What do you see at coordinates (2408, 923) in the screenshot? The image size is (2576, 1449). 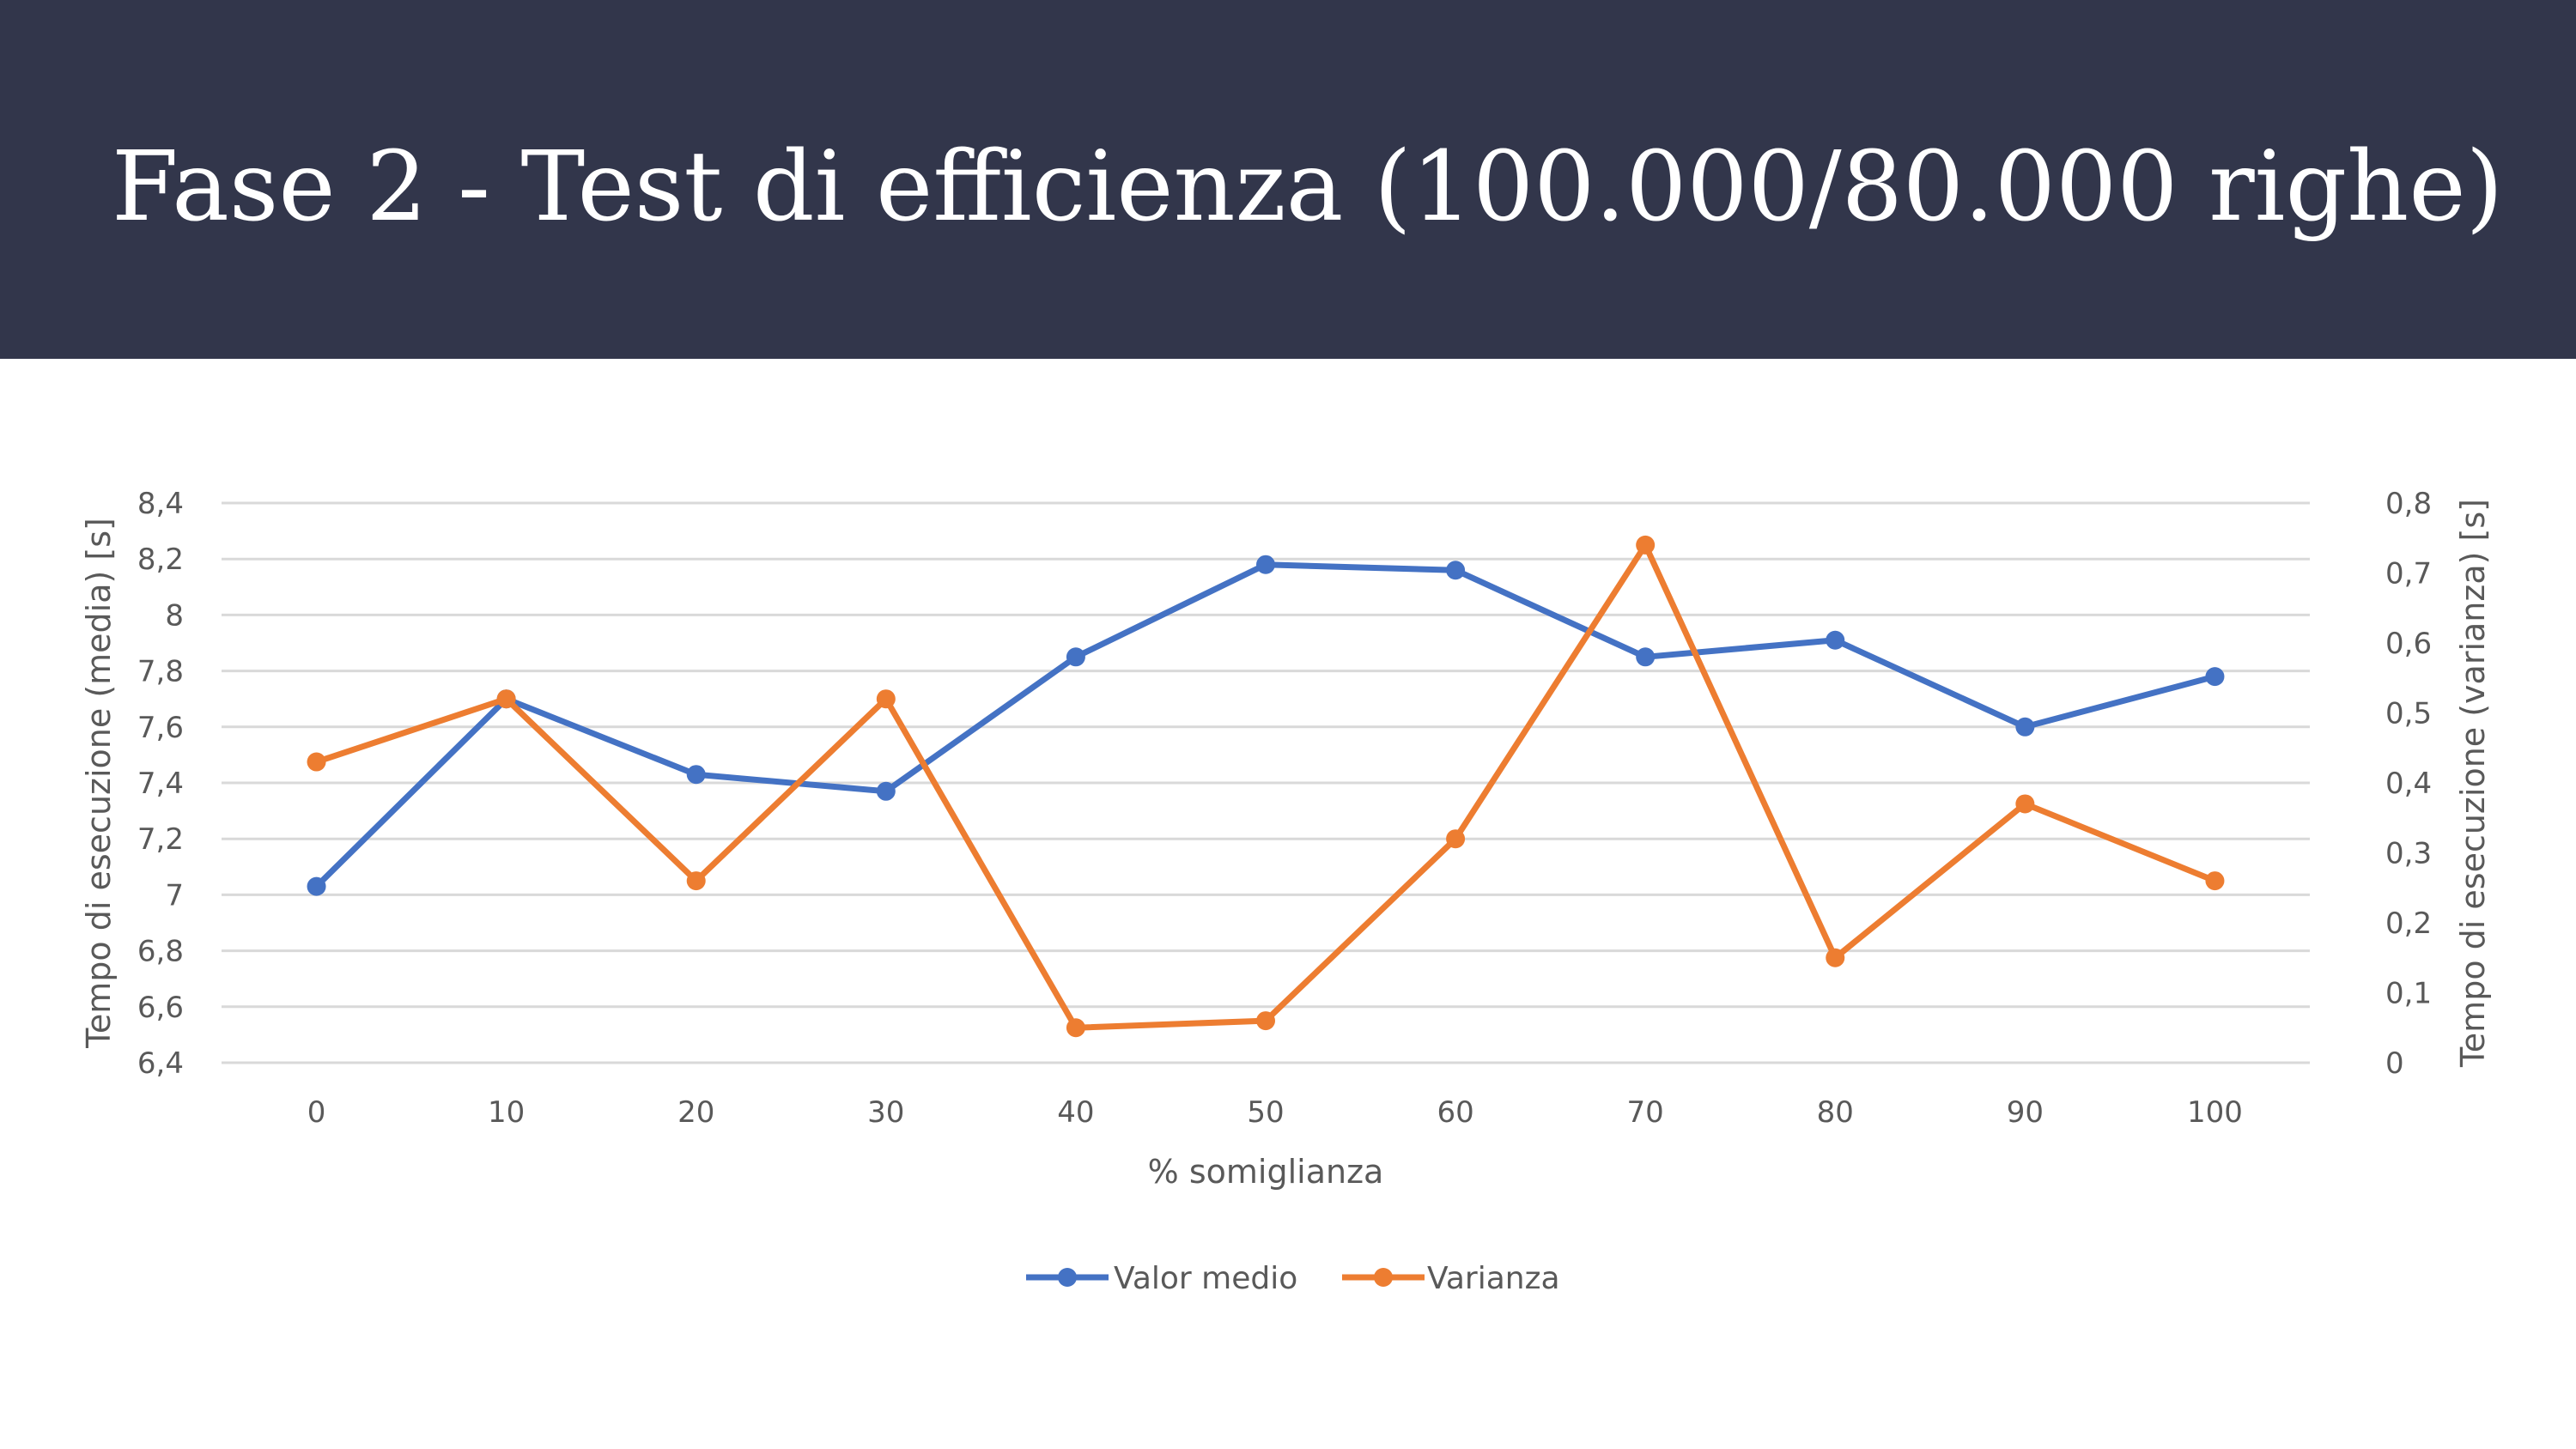 I see `y2-tick-label: 0,2` at bounding box center [2408, 923].